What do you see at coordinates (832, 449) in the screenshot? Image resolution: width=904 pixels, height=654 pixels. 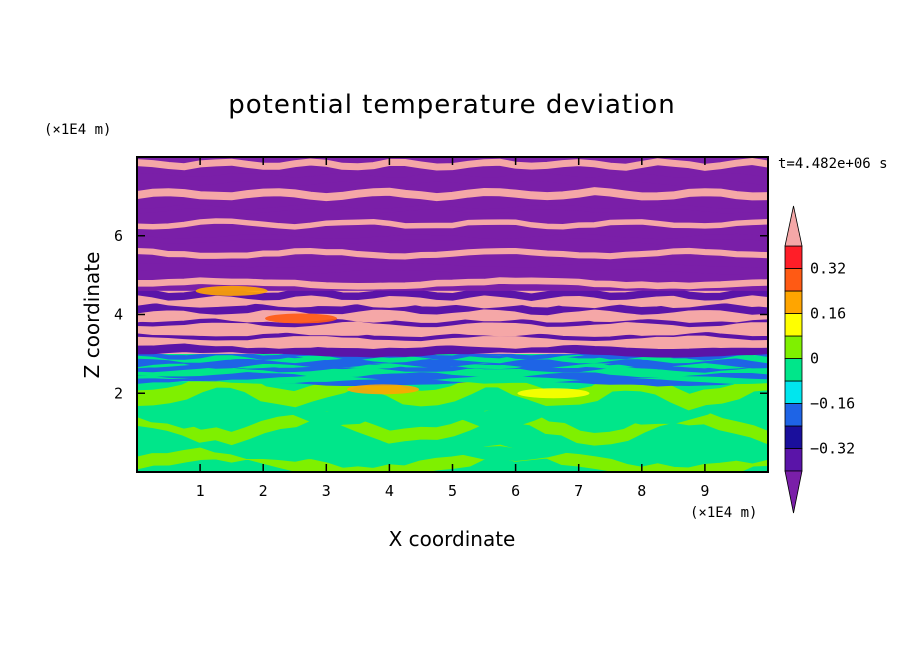 I see `colorbar-label: −0.32` at bounding box center [832, 449].